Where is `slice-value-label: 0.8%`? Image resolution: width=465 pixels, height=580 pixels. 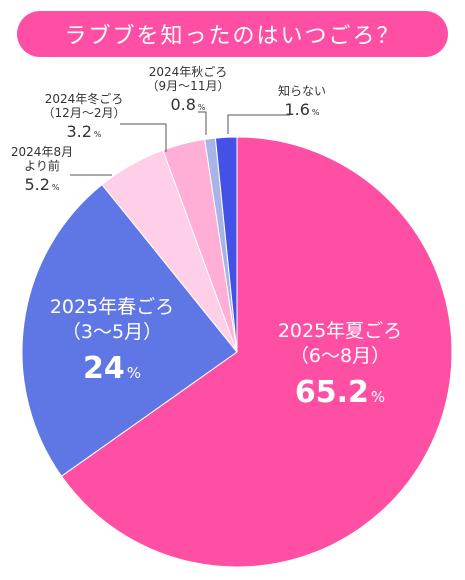
slice-value-label: 0.8% is located at coordinates (187, 104).